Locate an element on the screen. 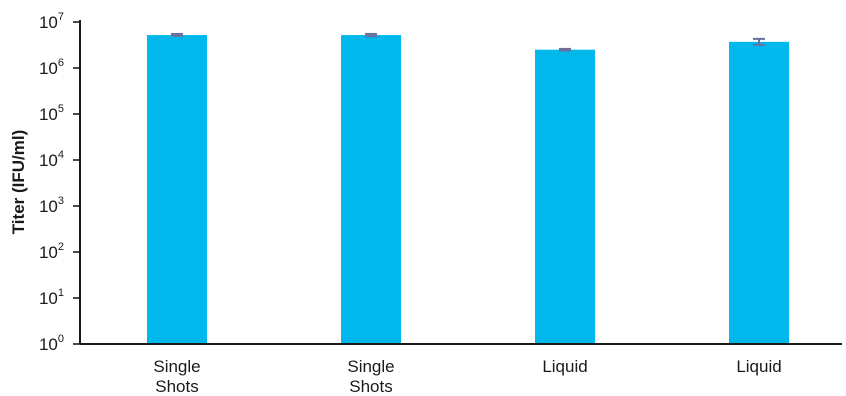 The height and width of the screenshot is (396, 846). y-tick-label: 10⁷ is located at coordinates (51, 21).